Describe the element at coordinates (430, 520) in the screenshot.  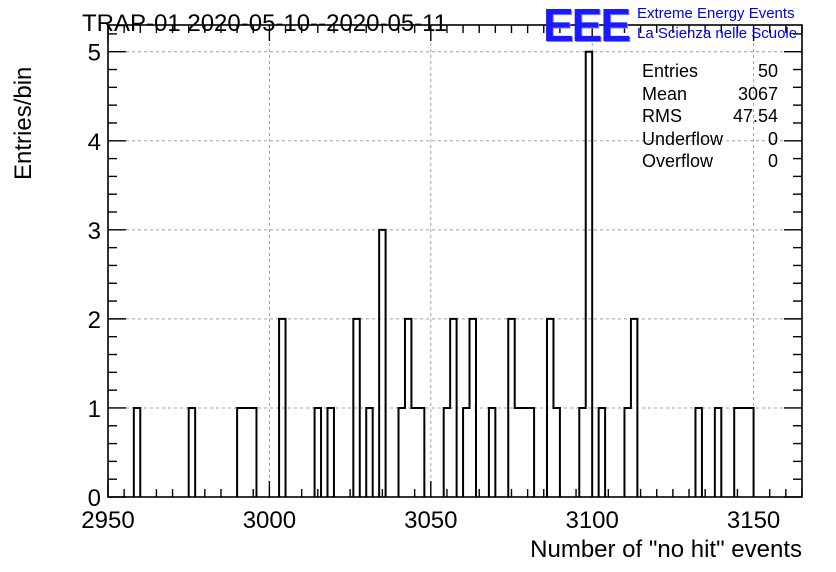
I see `x-tick-label: 3050` at that location.